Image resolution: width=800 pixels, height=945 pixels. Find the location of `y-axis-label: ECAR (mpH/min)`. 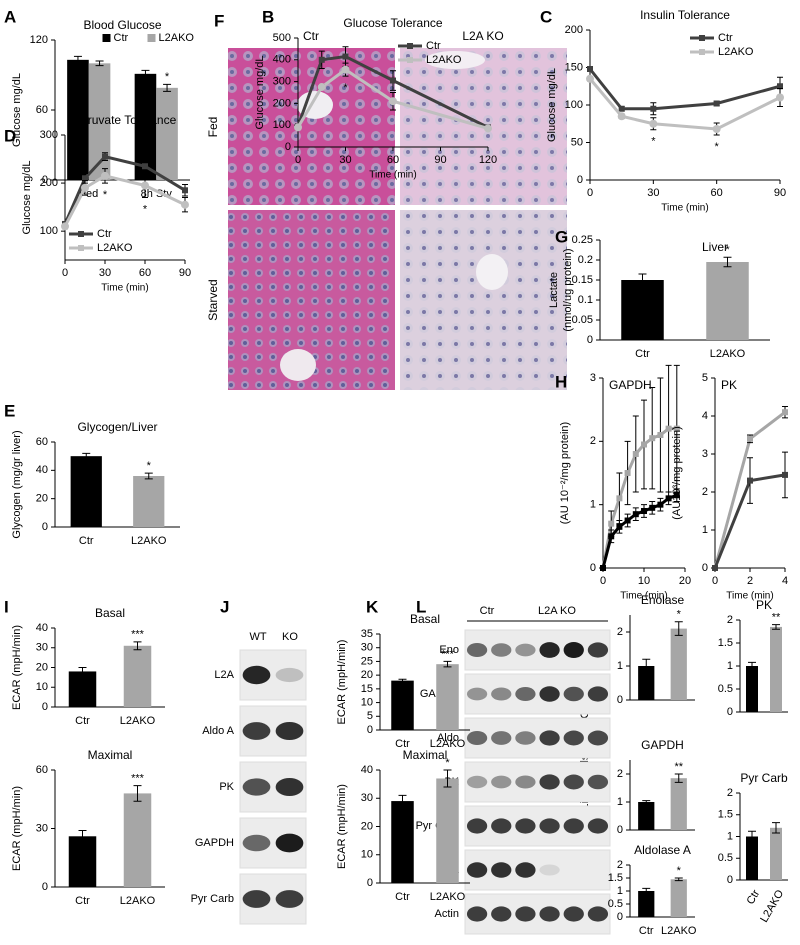

y-axis-label: ECAR (mpH/min) is located at coordinates (17, 667).